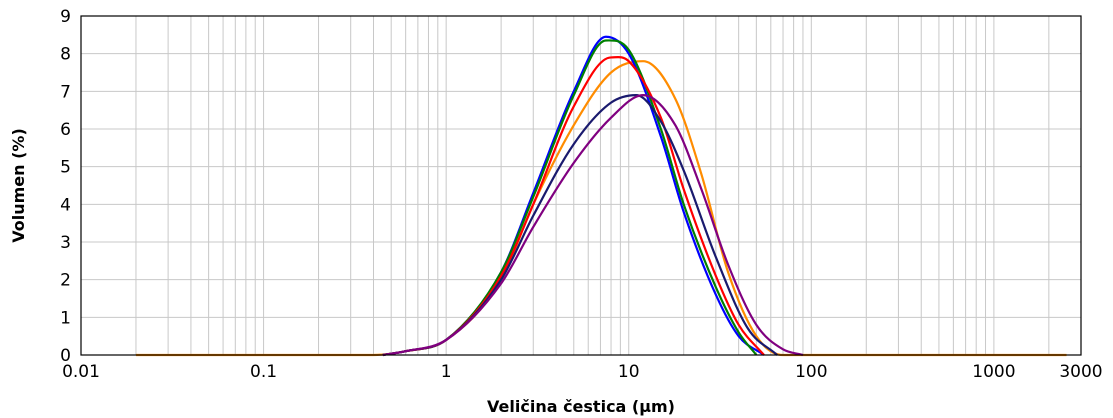 The image size is (1113, 418). What do you see at coordinates (629, 372) in the screenshot?
I see `x-tick-label: 10` at bounding box center [629, 372].